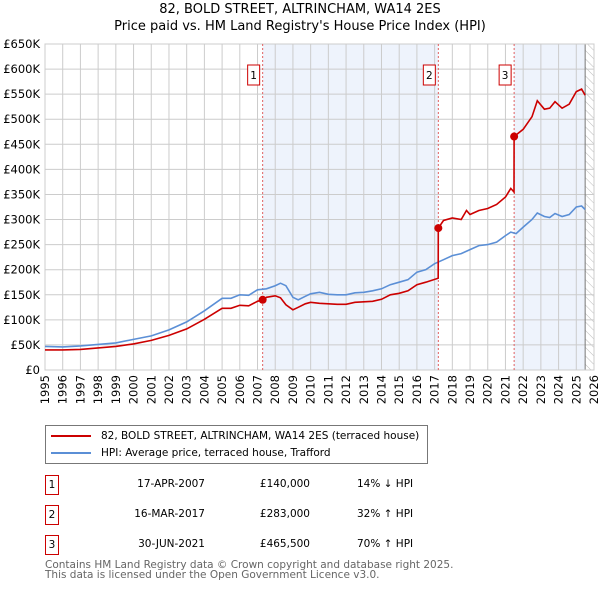 The height and width of the screenshot is (590, 600). What do you see at coordinates (169, 514) in the screenshot?
I see `sale-date: 16-MAR-2017` at bounding box center [169, 514].